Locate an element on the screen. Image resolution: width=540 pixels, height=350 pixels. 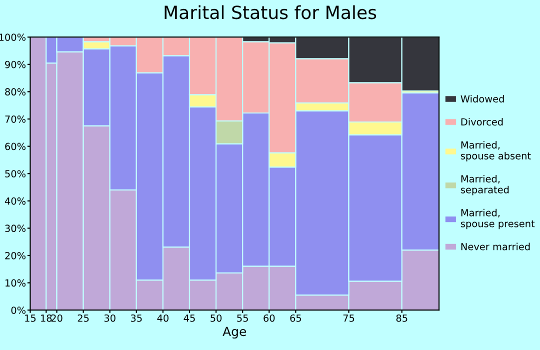
x-tick-label: 45 is located at coordinates (189, 318).